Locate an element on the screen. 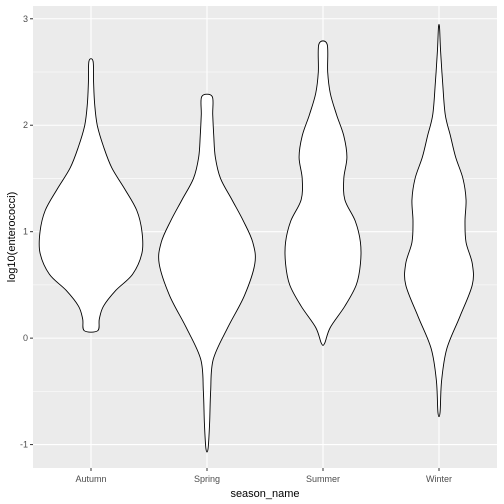 Image resolution: width=504 pixels, height=504 pixels. y-tick-label: 2 is located at coordinates (25, 125).